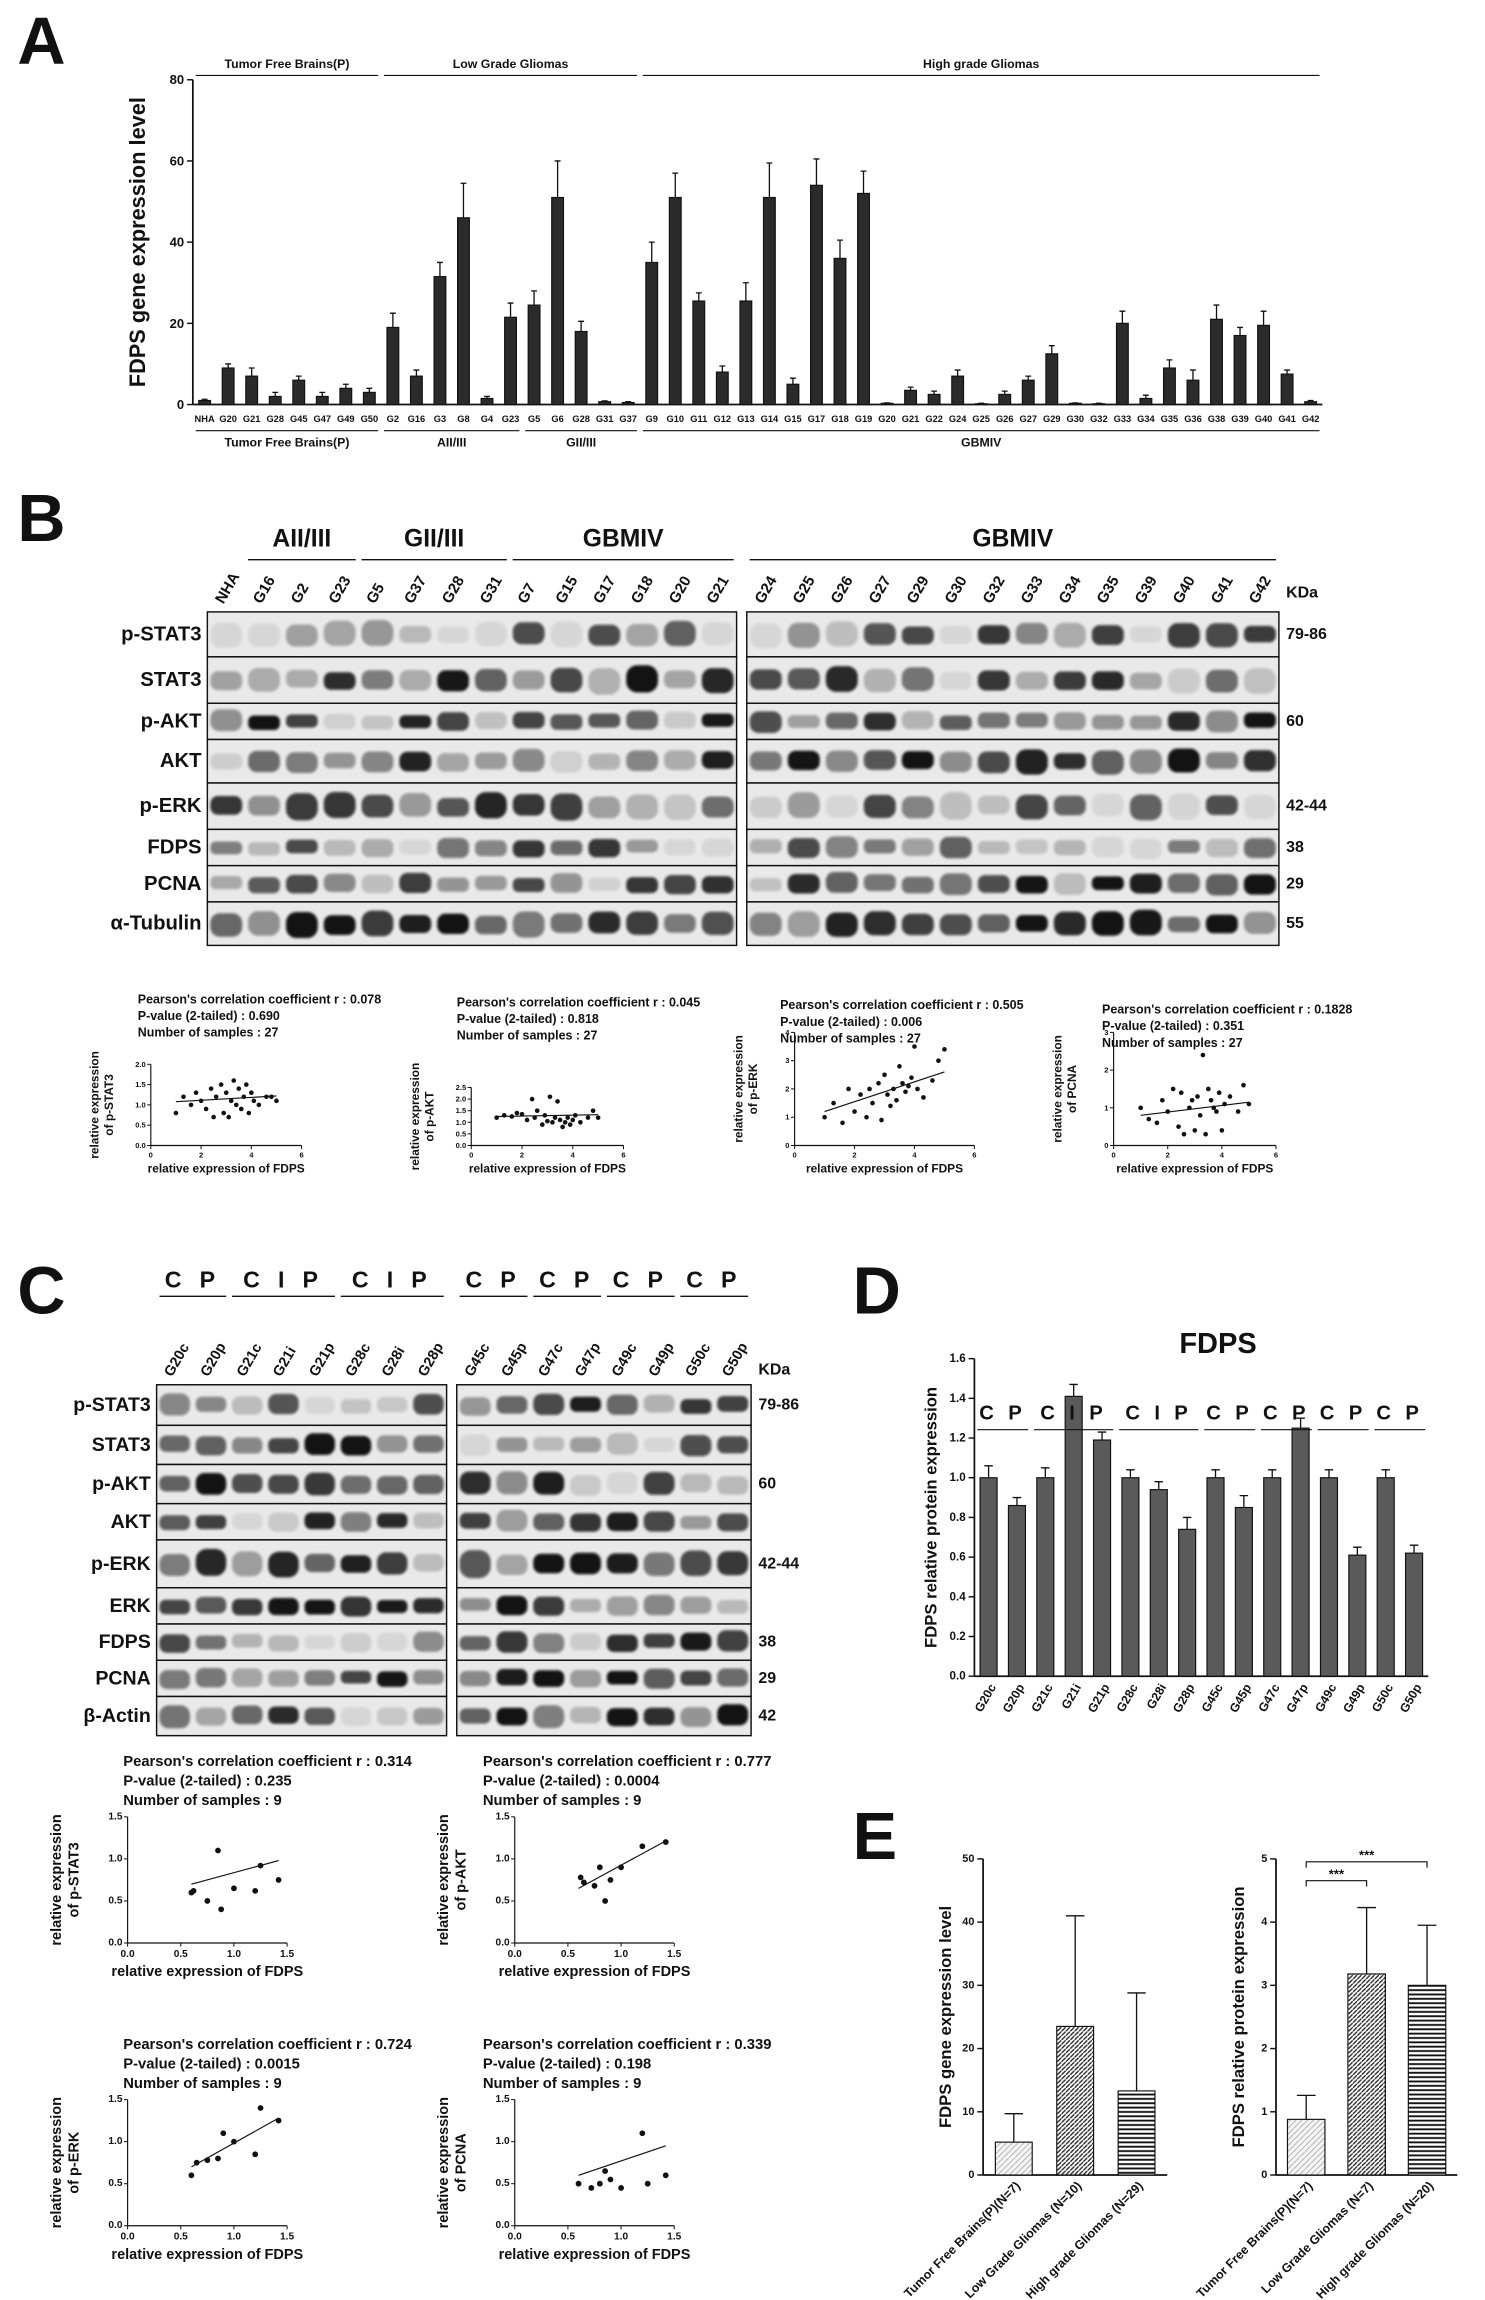 This screenshot has width=1485, height=2300. What do you see at coordinates (177, 242) in the screenshot?
I see `y-tick-label: 40` at bounding box center [177, 242].